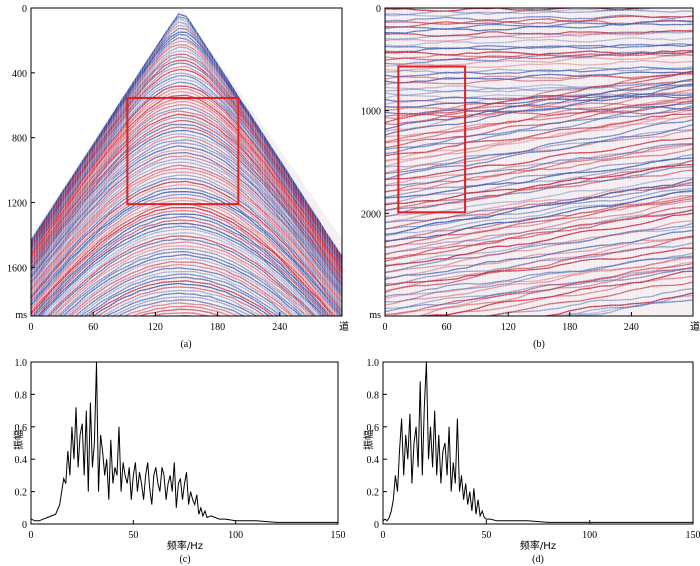  What do you see at coordinates (693, 535) in the screenshot?
I see `x-tick-label-d: 150` at bounding box center [693, 535].